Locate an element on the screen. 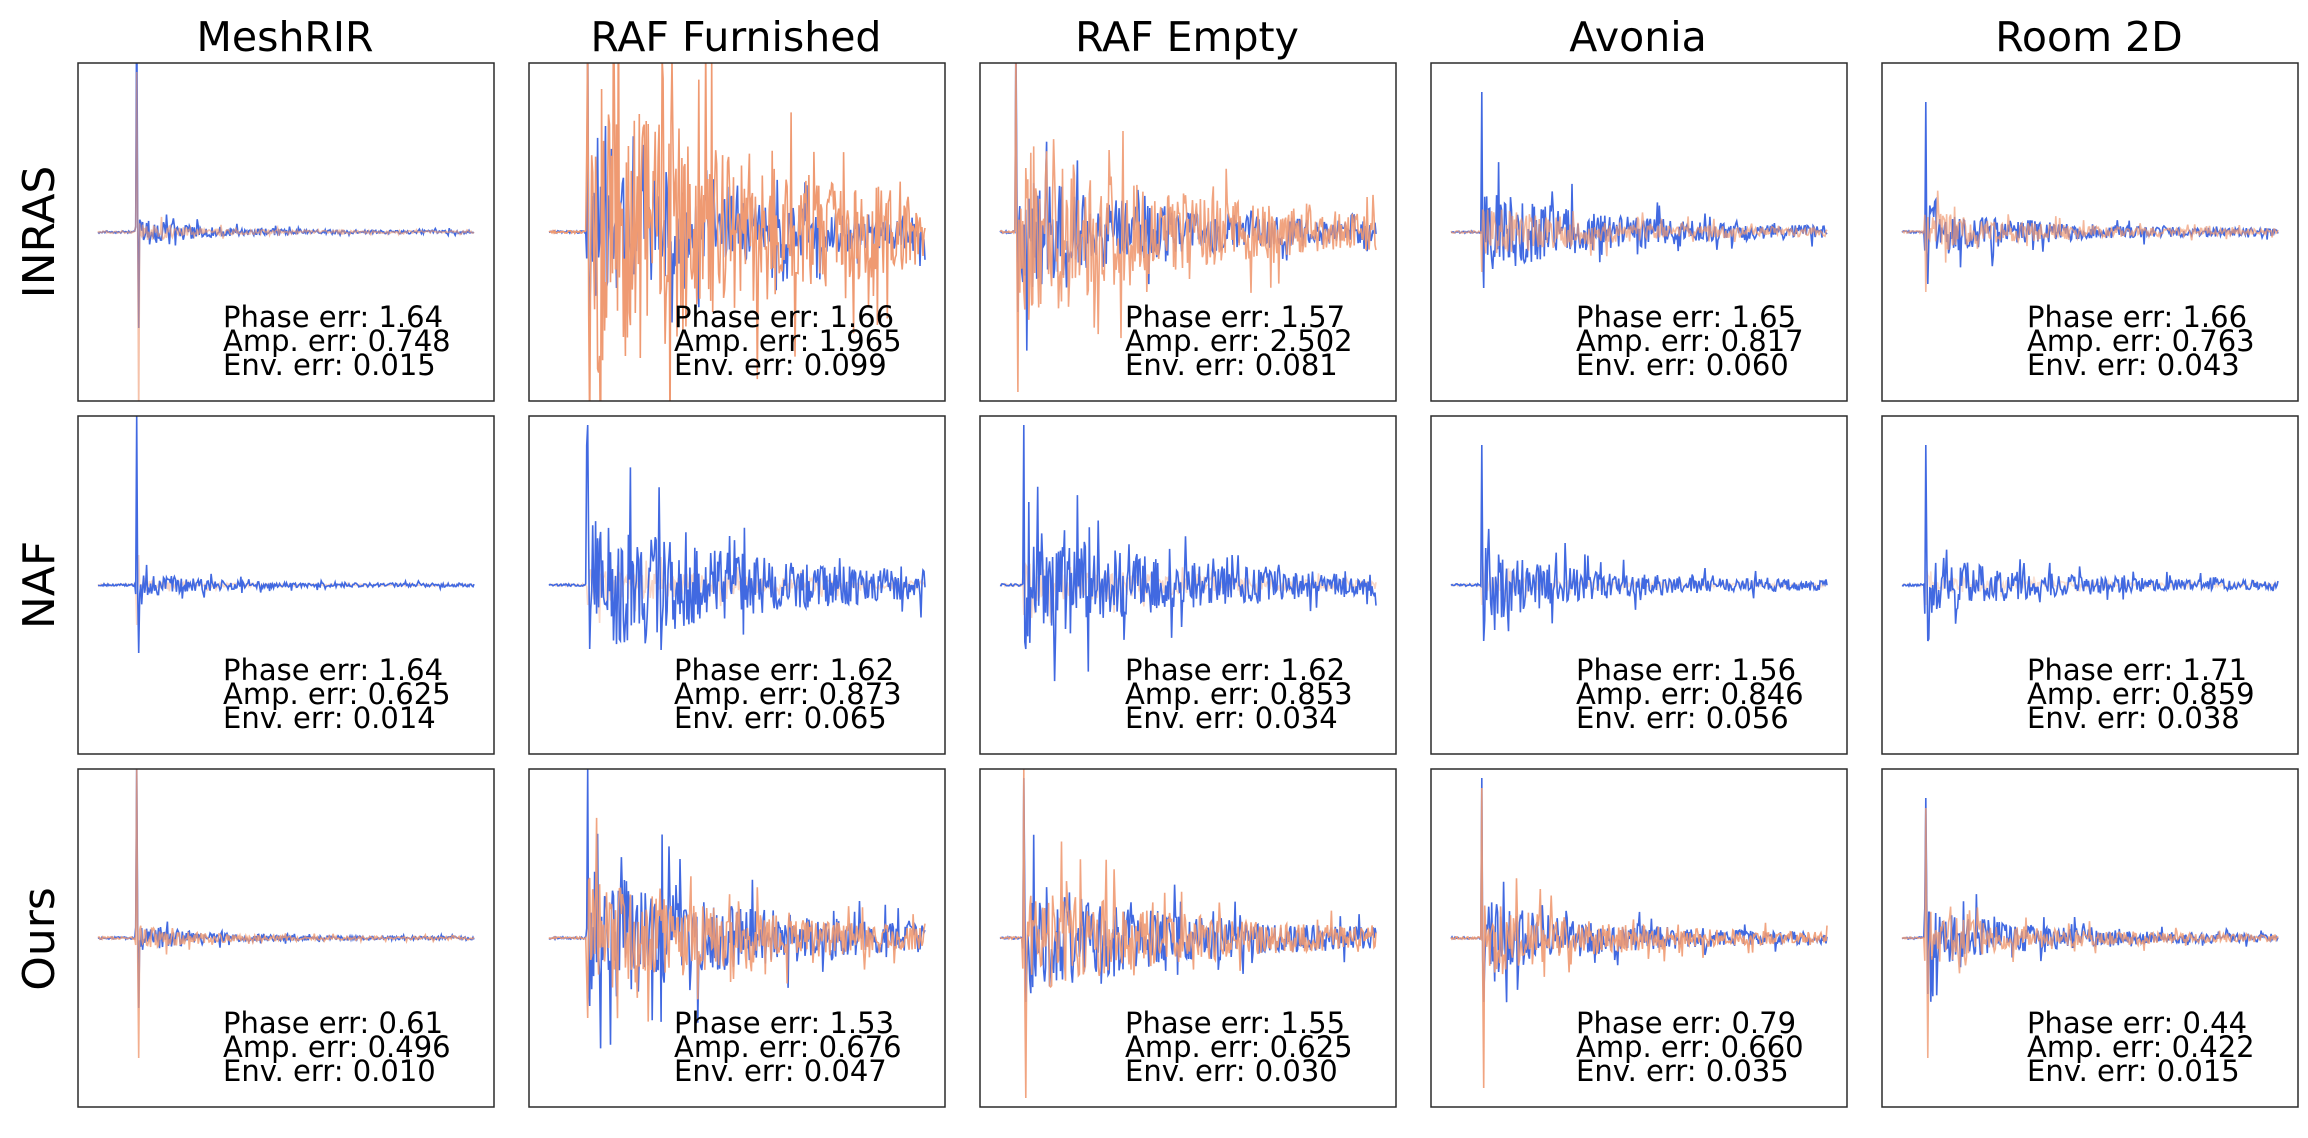 This screenshot has height=1138, width=2308. row-labels: INRAS NAF Ours is located at coordinates (39, 578).